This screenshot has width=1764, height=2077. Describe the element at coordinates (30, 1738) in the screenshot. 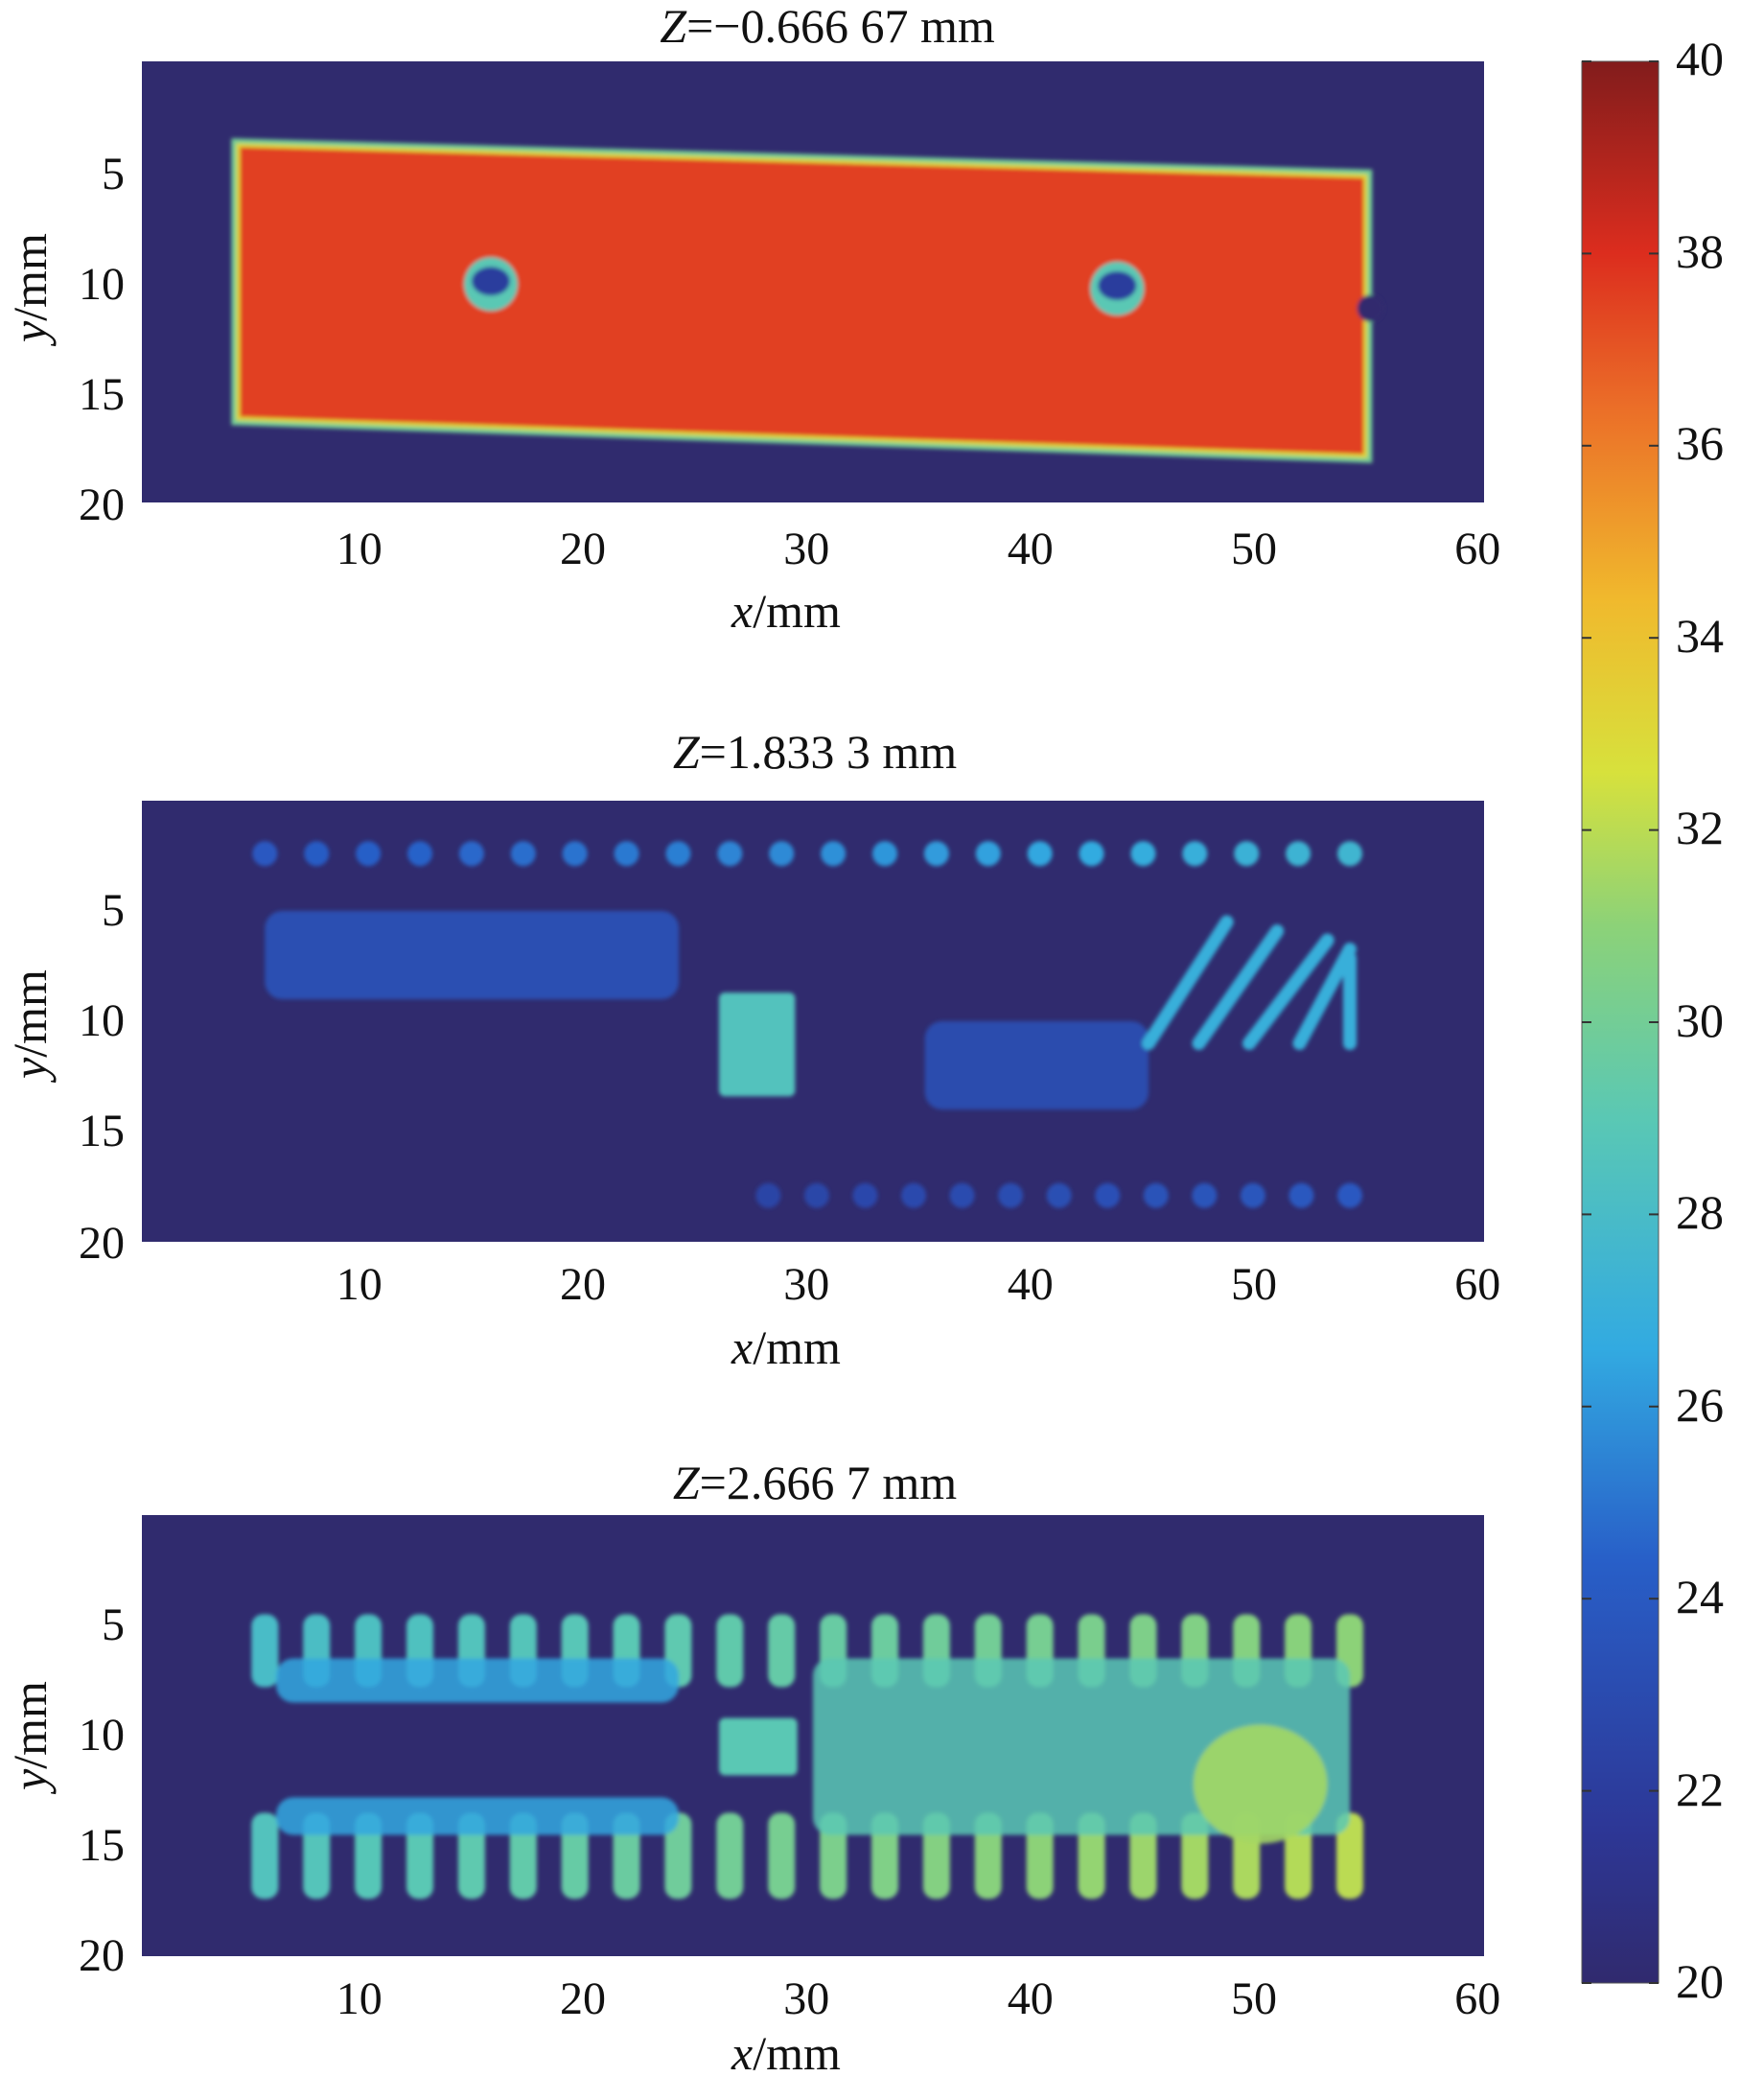

I see `panel-3-y-axis-label: y/mm` at that location.